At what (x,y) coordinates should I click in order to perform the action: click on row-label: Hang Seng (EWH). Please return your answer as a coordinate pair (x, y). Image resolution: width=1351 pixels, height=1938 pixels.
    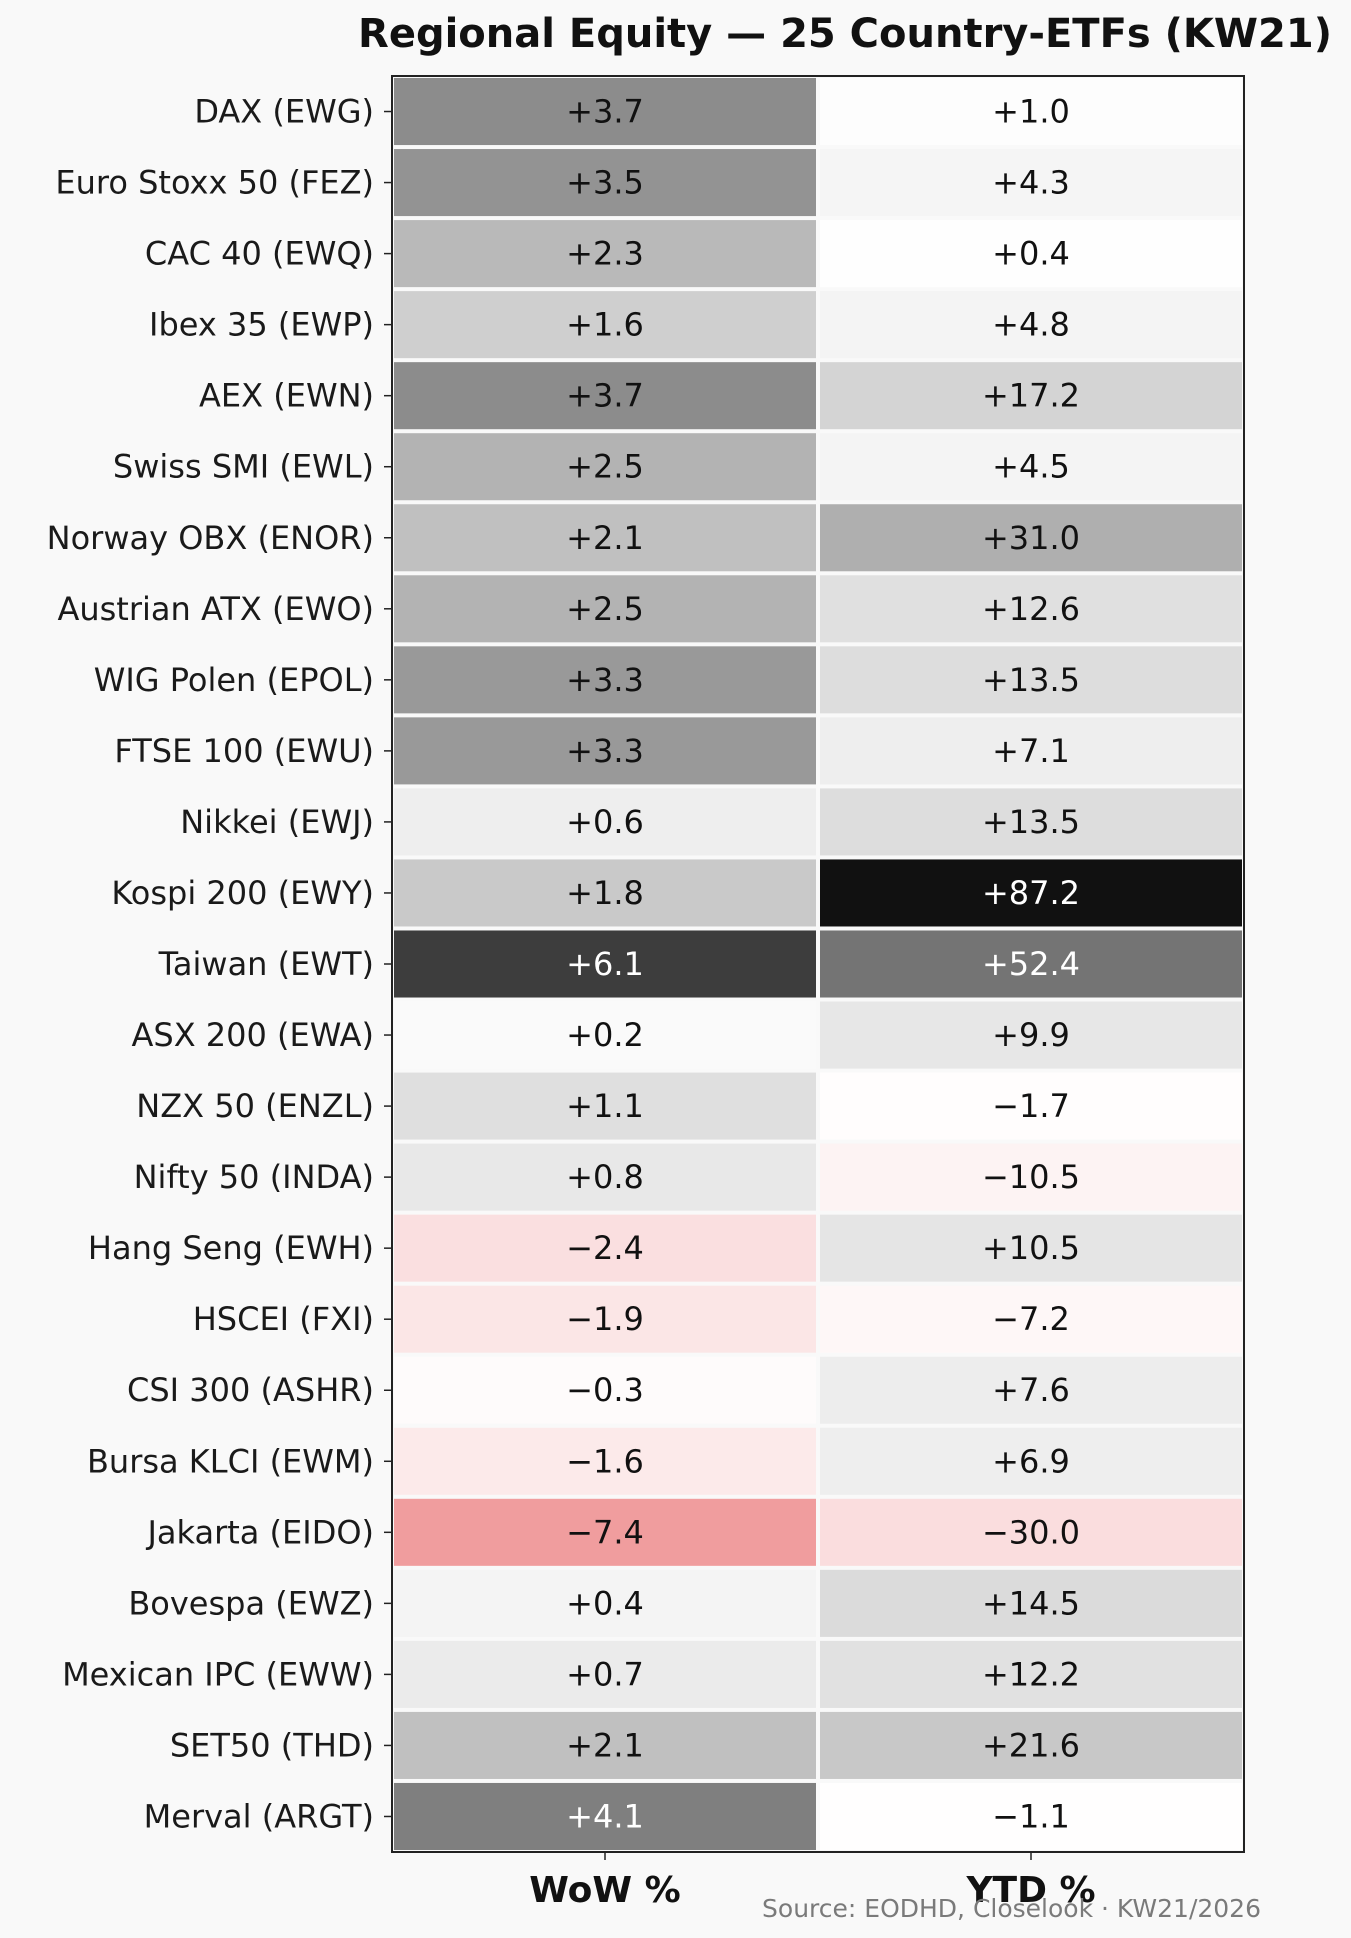
    Looking at the image, I should click on (231, 1248).